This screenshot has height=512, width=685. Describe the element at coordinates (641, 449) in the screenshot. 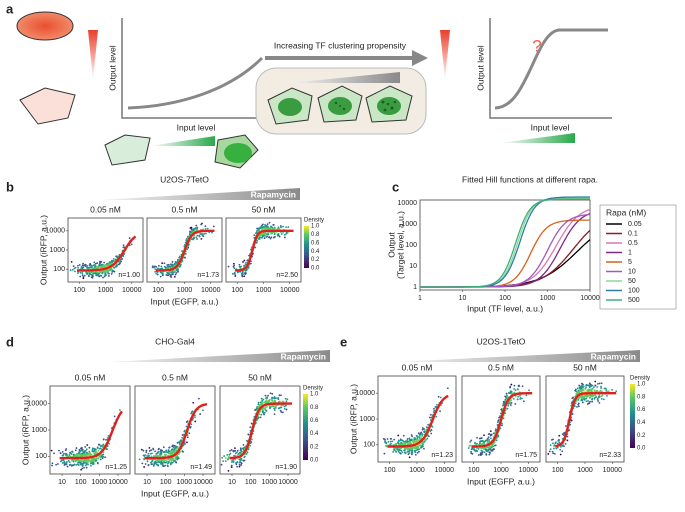

I see `colorbar-tick-label: 0.0` at that location.